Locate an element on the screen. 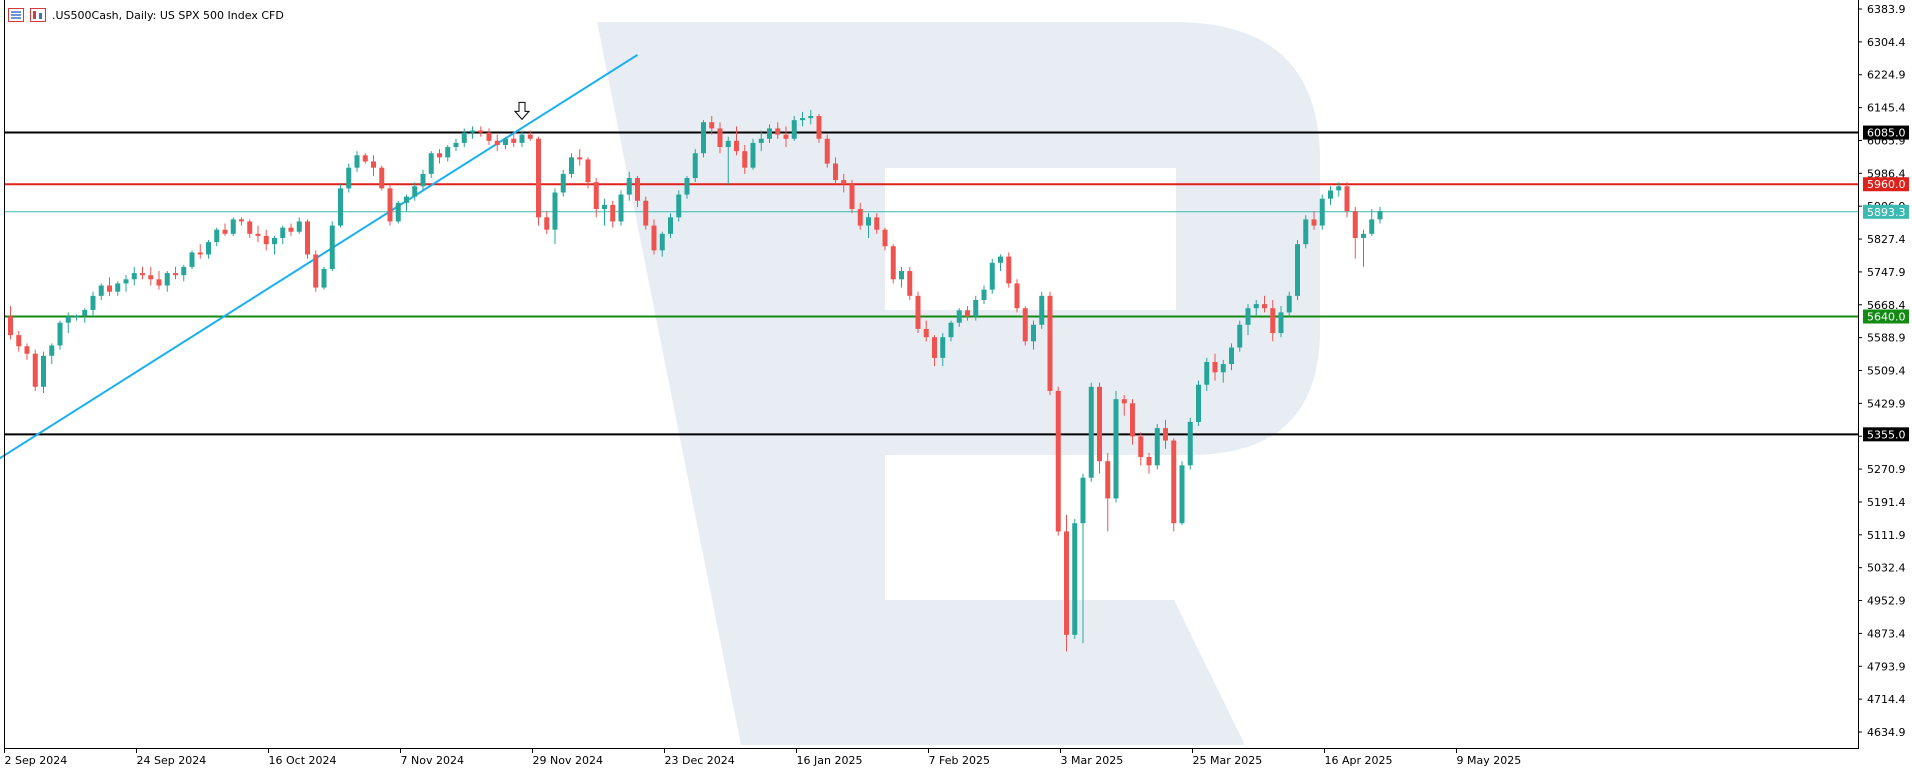 Image resolution: width=1912 pixels, height=770 pixels. x-tick-label: 25 Mar 2025 is located at coordinates (1228, 760).